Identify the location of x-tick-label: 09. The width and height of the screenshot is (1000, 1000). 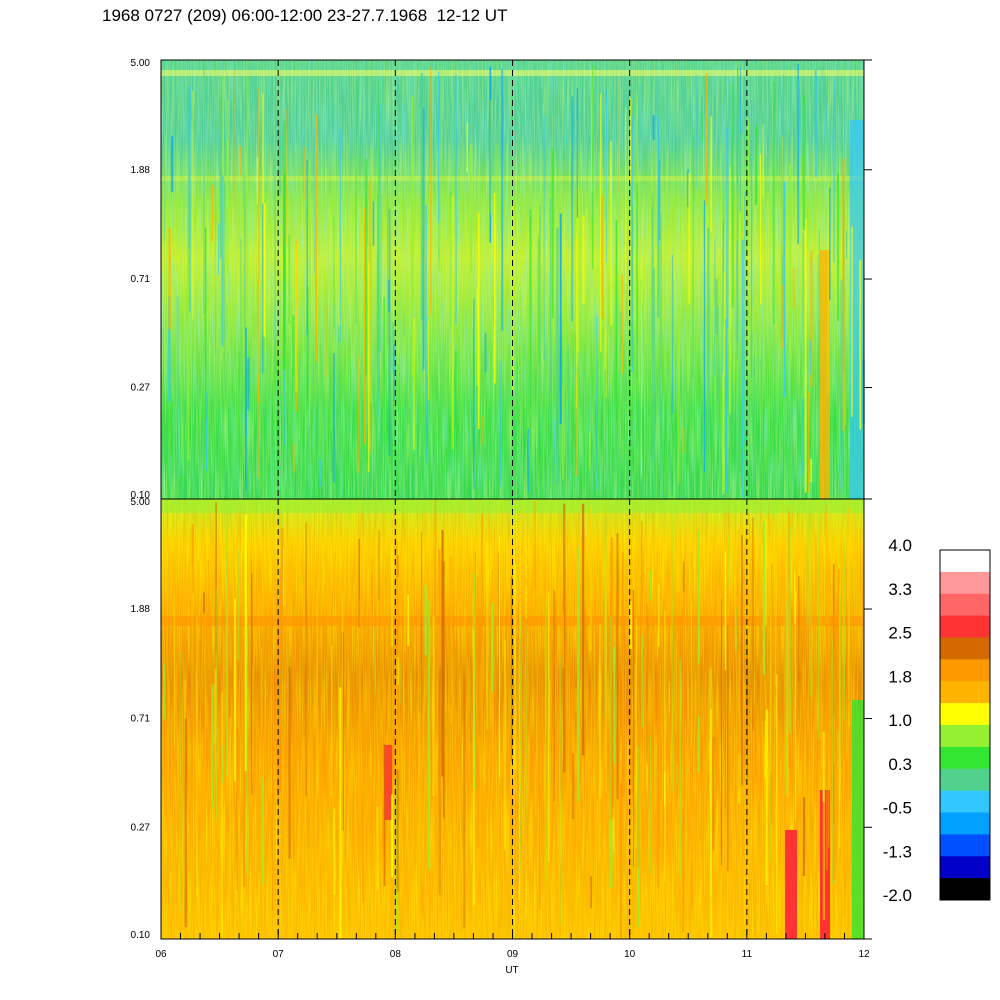
(513, 954).